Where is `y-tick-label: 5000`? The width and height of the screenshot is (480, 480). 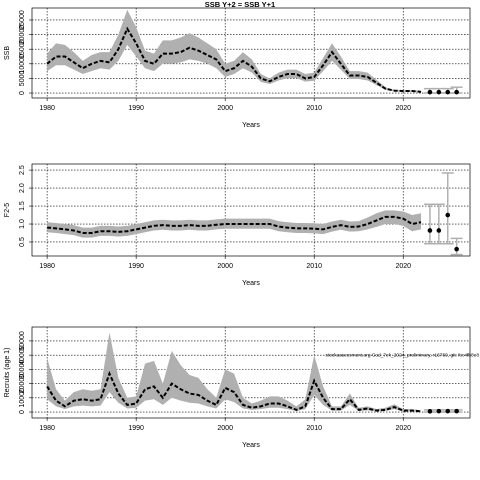
y-tick-label: 5000 is located at coordinates (22, 79).